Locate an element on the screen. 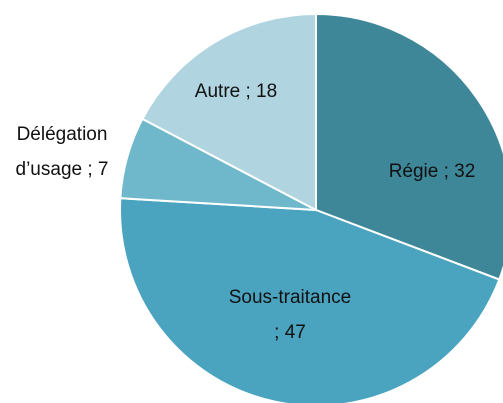 The height and width of the screenshot is (403, 503). slice-label: Autre ; 18 is located at coordinates (236, 91).